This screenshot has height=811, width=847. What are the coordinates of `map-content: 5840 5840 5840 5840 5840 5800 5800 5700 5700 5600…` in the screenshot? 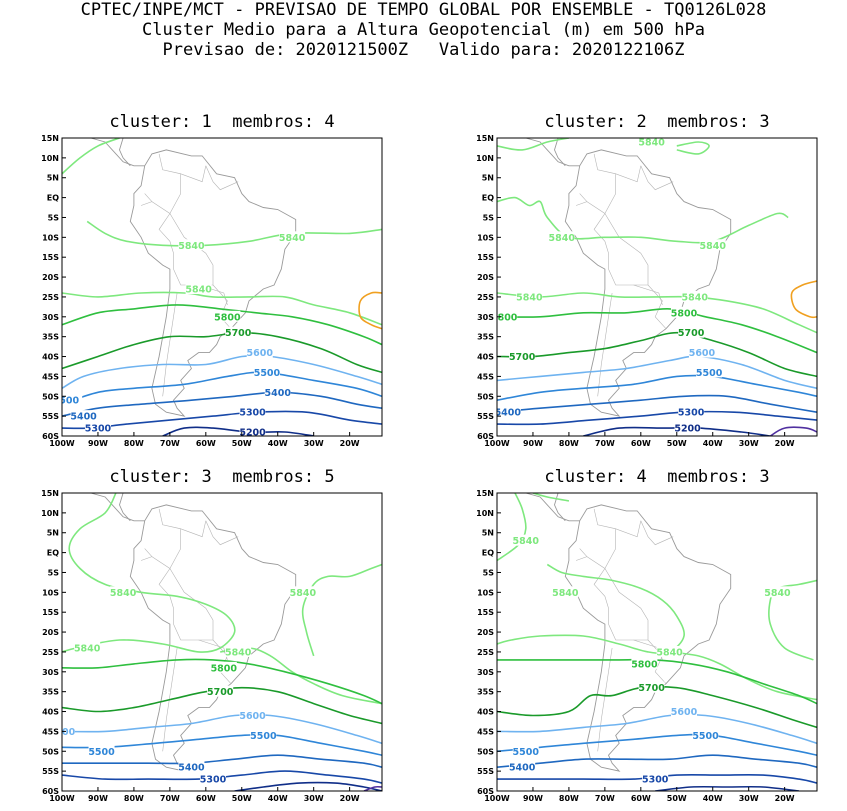 It's located at (654, 287).